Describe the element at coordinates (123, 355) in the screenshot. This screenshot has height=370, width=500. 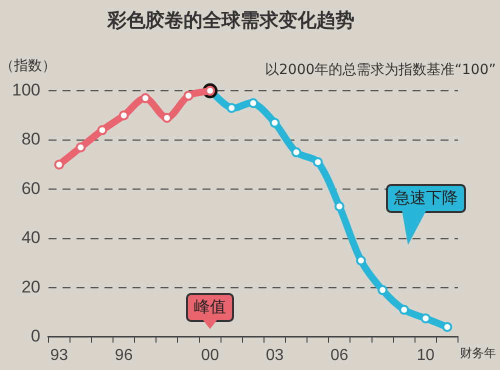
I see `x-tick-label: 96` at that location.